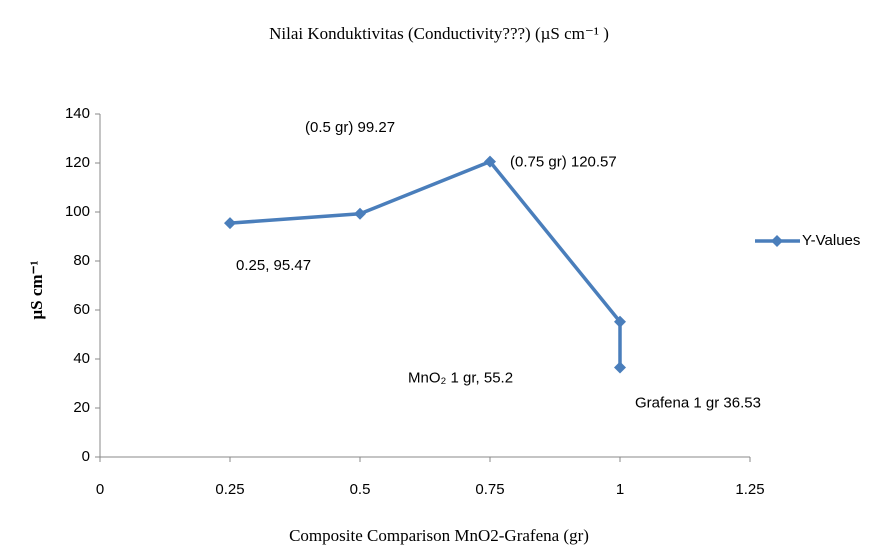  I want to click on data-label: (0.75 gr) 120.57, so click(563, 162).